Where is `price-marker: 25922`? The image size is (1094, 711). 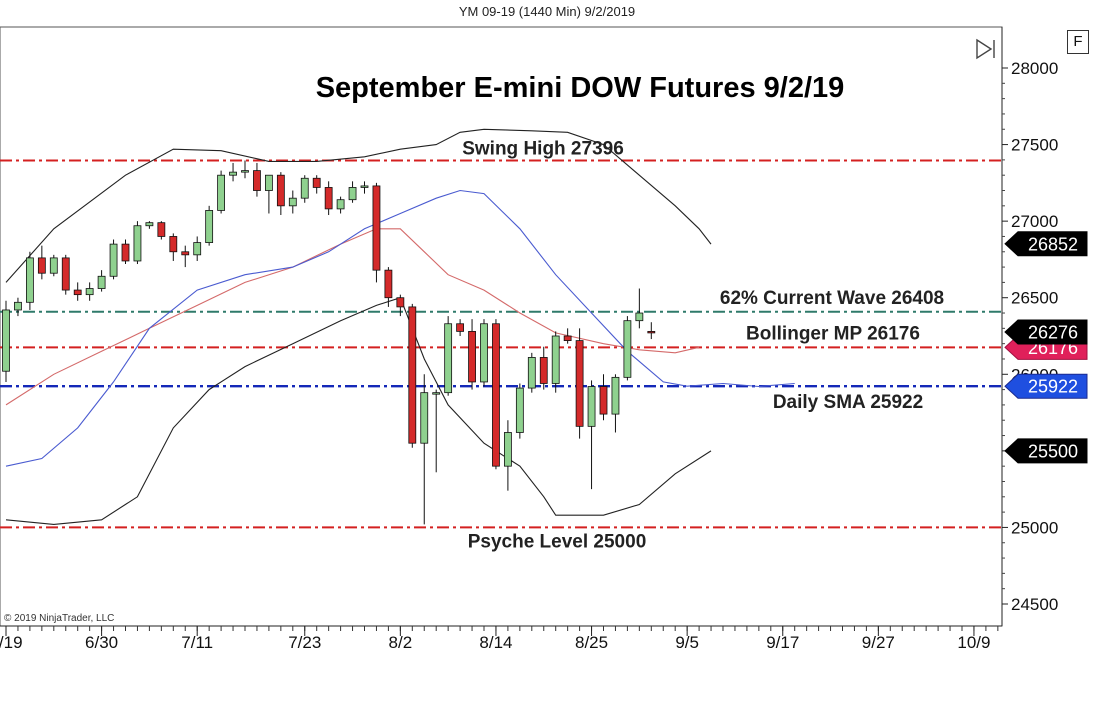
price-marker: 25922 is located at coordinates (1046, 386).